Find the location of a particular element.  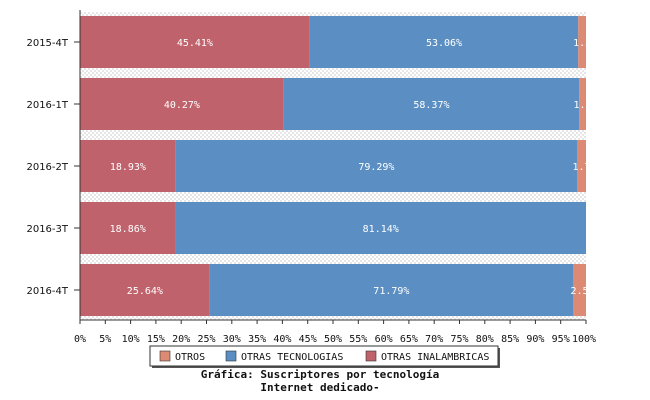

data-label-1-2016-4T: 25.64% is located at coordinates (145, 291).